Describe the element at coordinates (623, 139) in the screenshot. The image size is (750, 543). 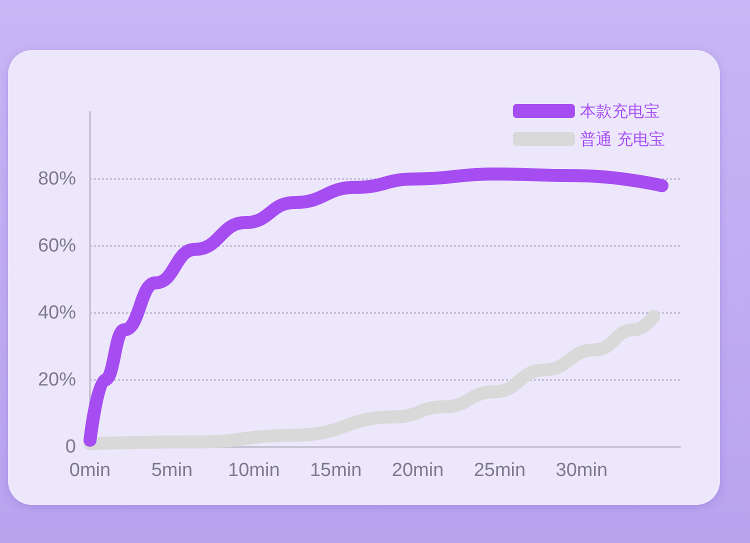
I see `legend-label: 普通 充电宝` at that location.